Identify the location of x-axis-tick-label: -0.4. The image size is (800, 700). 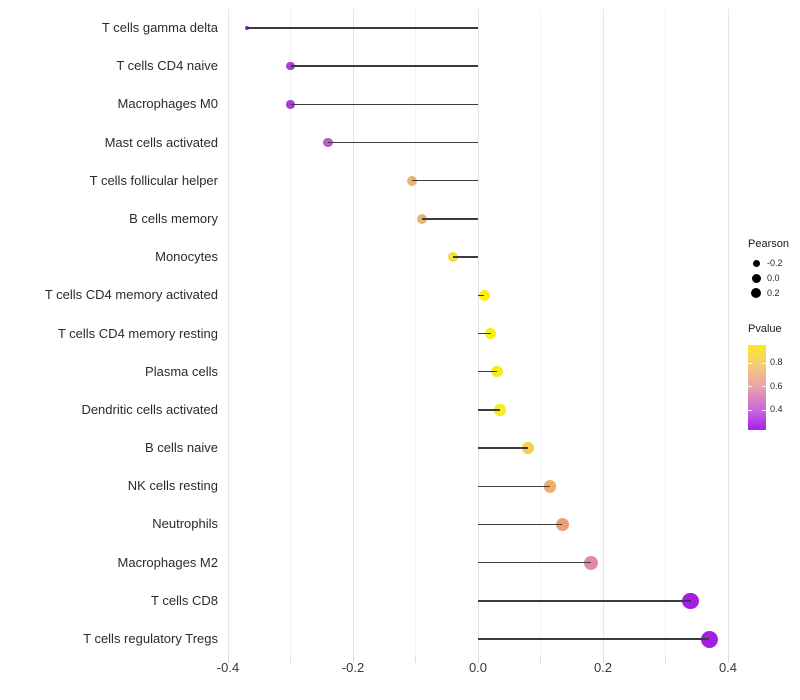
(228, 667).